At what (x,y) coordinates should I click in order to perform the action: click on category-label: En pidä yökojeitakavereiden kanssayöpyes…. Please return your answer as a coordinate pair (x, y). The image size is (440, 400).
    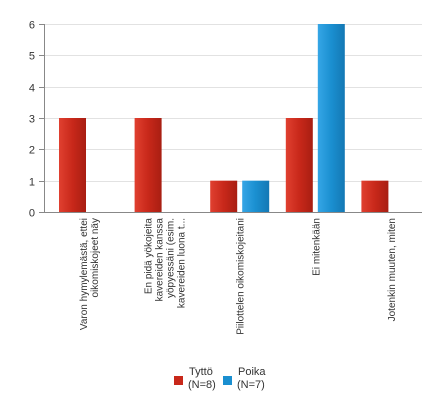
    Looking at the image, I should click on (166, 263).